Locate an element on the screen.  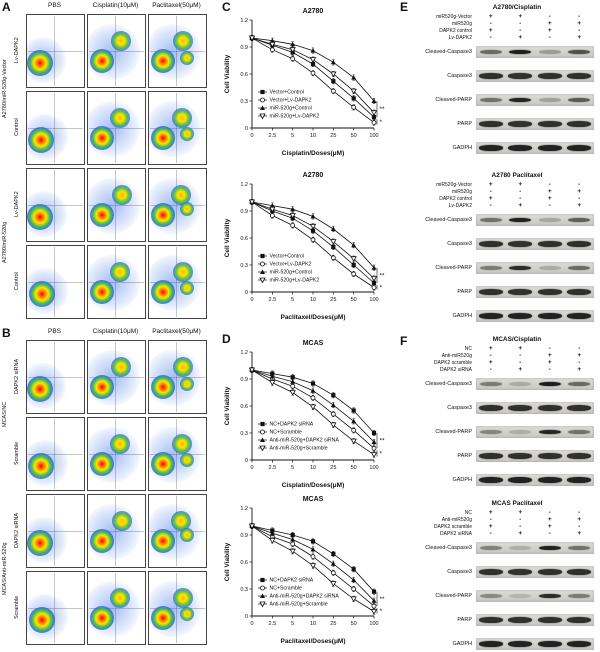
chart-title: MCAS is located at coordinates (313, 343).